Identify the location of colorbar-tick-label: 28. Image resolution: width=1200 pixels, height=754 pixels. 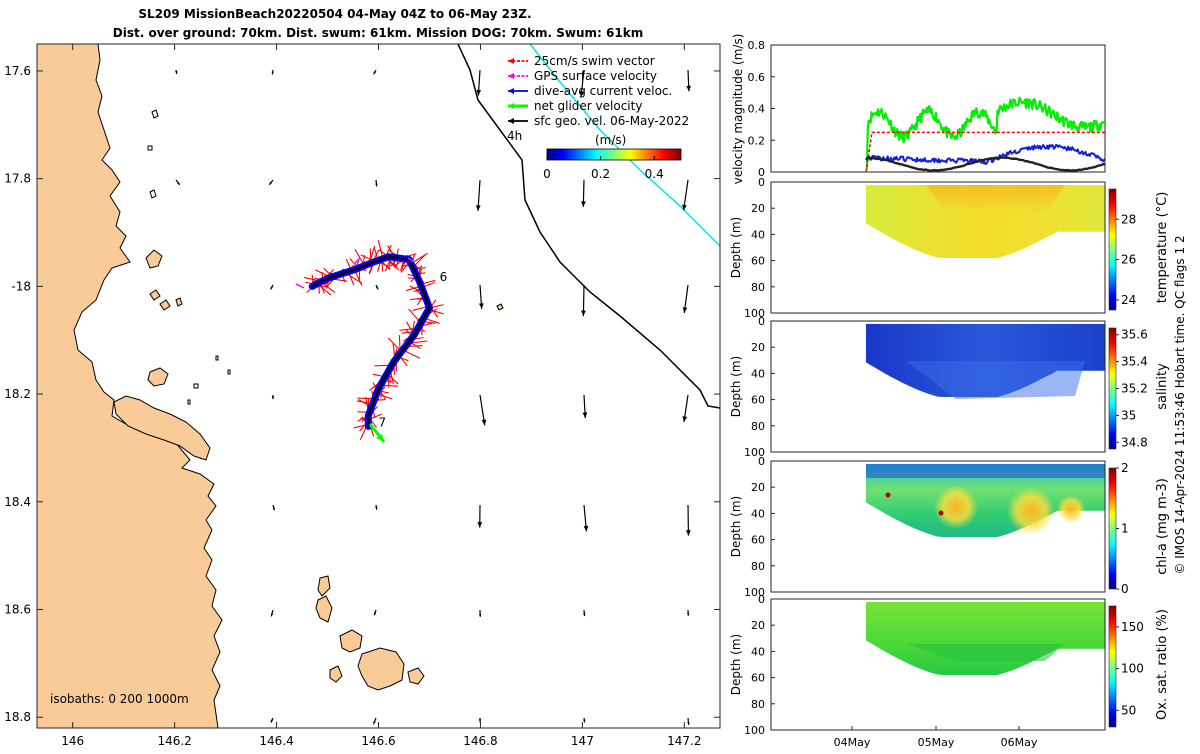
(1128, 219).